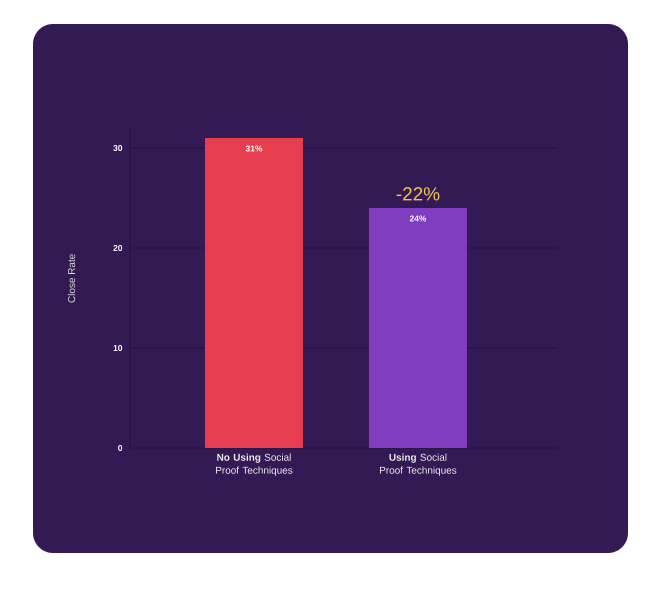 The height and width of the screenshot is (597, 661). What do you see at coordinates (418, 465) in the screenshot?
I see `x-tick-label: Using Social Proof Techniques` at bounding box center [418, 465].